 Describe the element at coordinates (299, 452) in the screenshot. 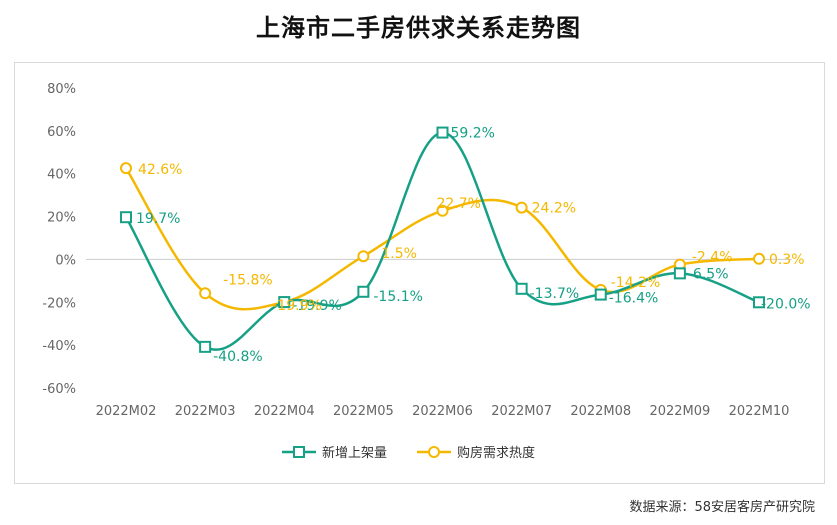

I see `legend-marker-square` at that location.